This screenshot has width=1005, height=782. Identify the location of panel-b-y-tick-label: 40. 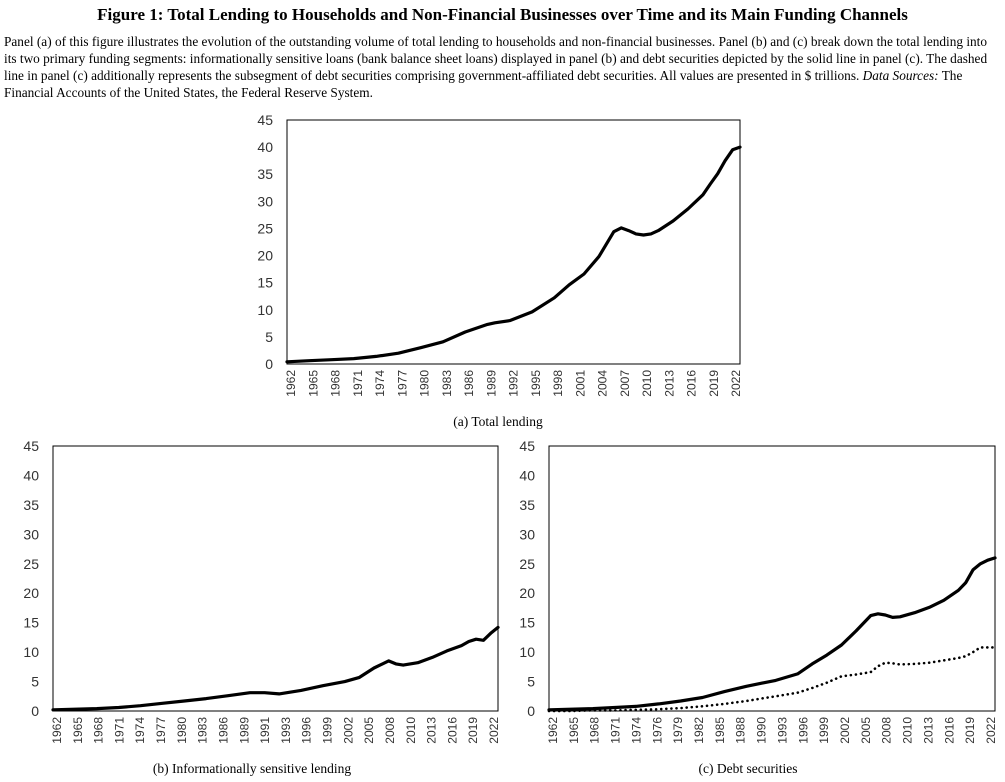
(31, 475).